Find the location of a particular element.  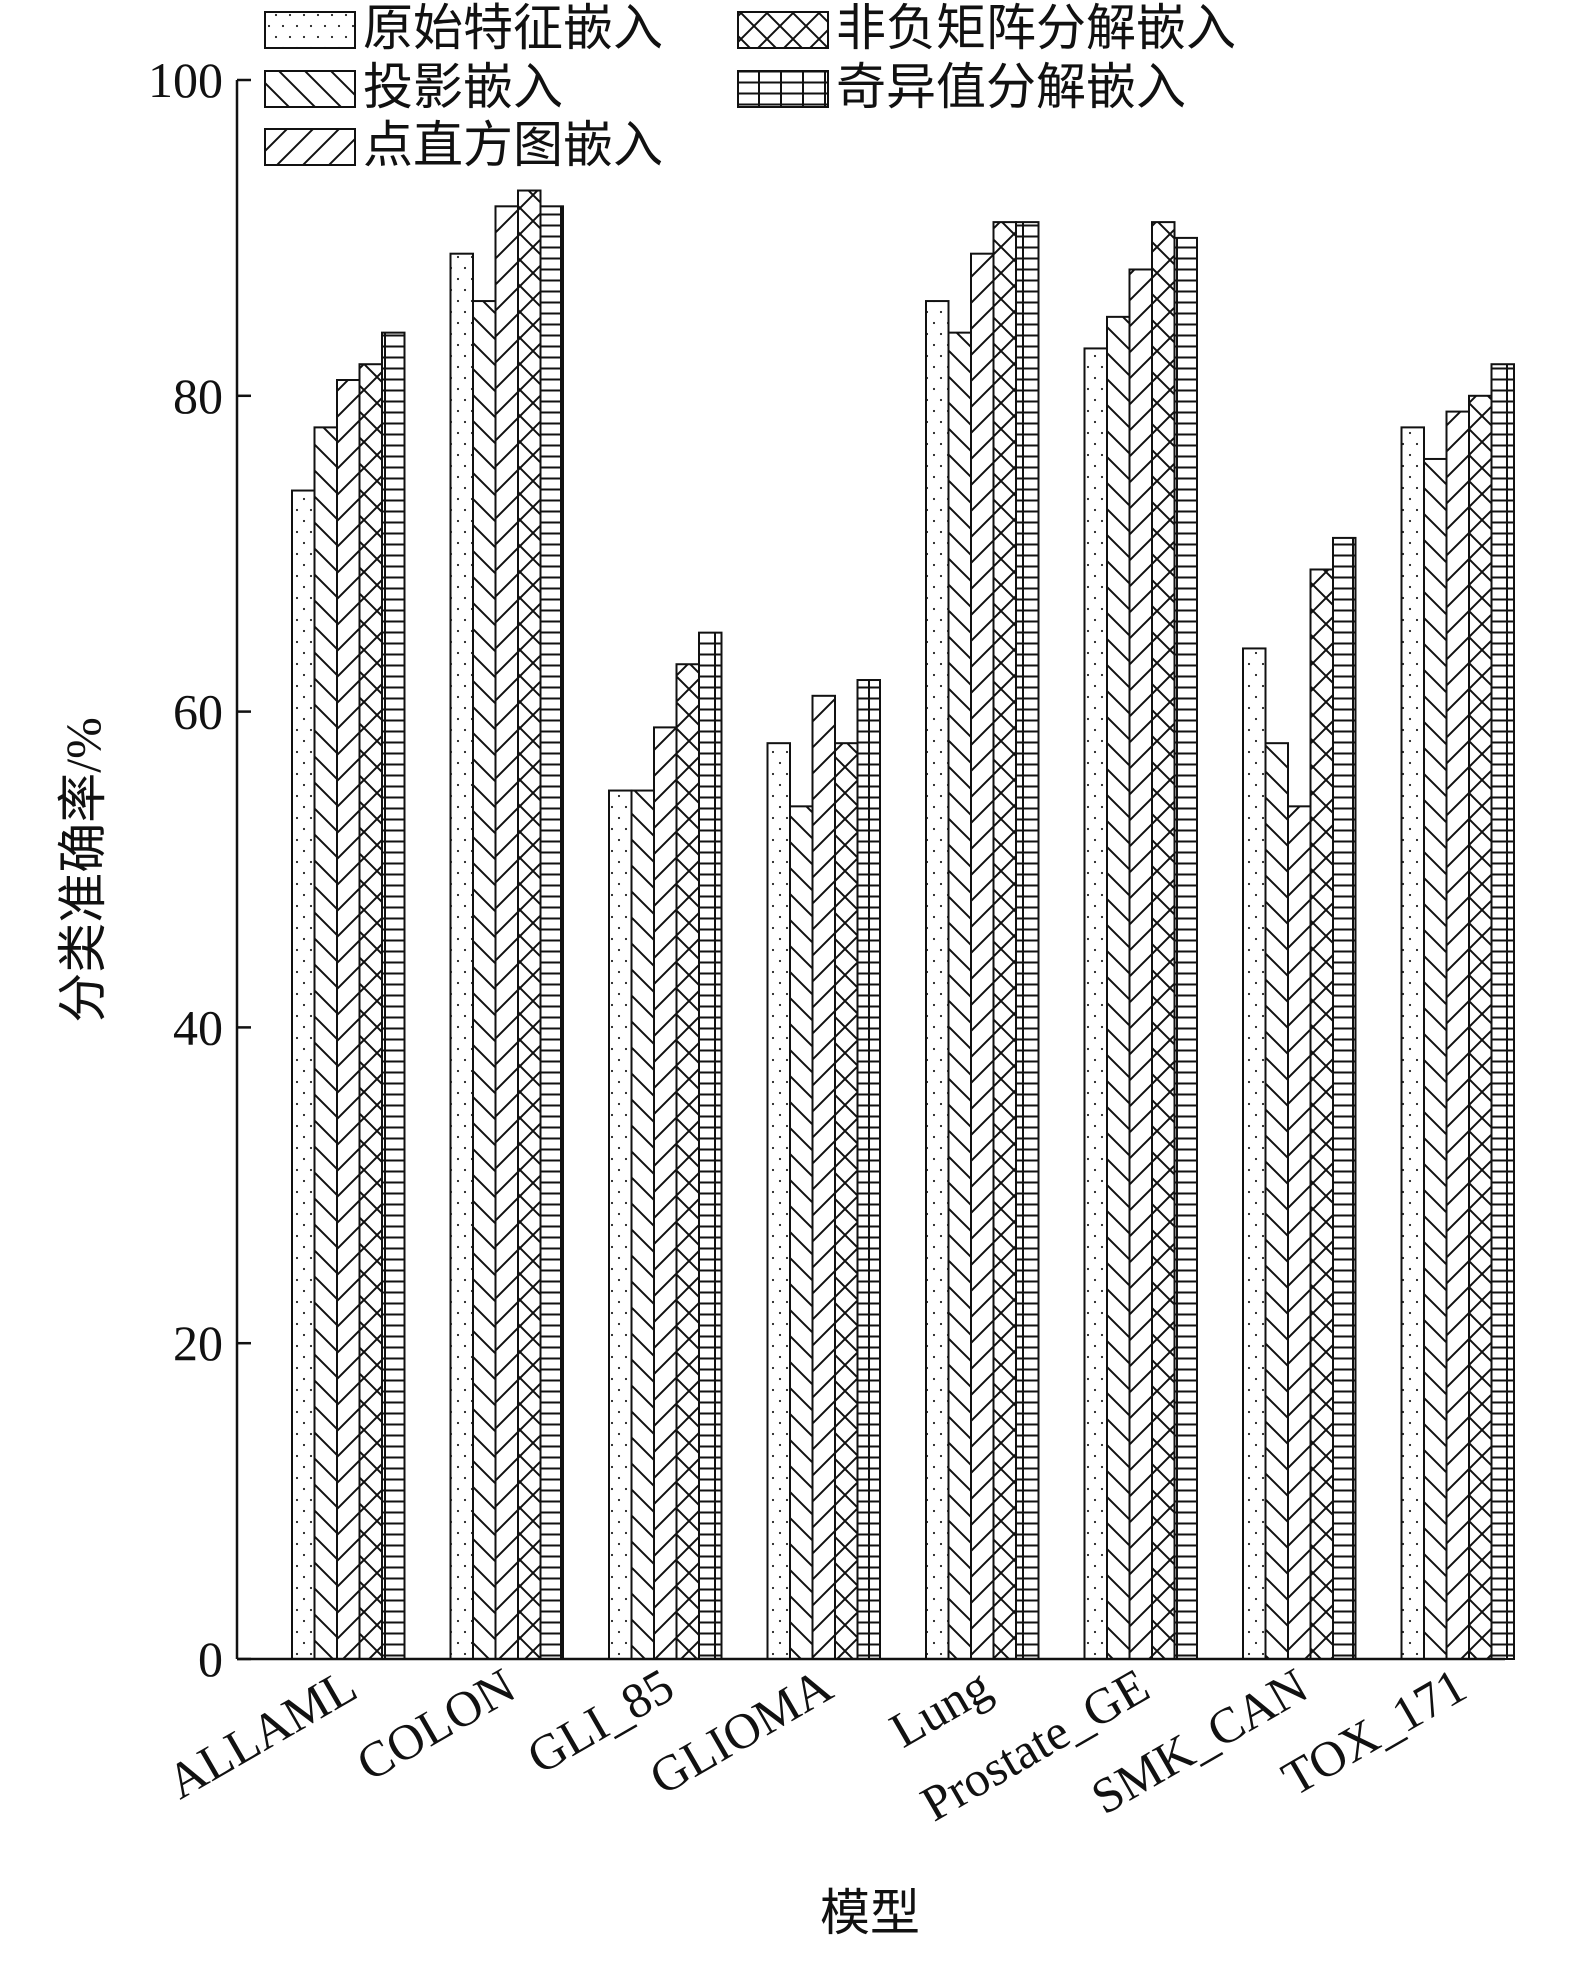

x-tick-label-TOX_171: TOX_171 is located at coordinates (1373, 1731).